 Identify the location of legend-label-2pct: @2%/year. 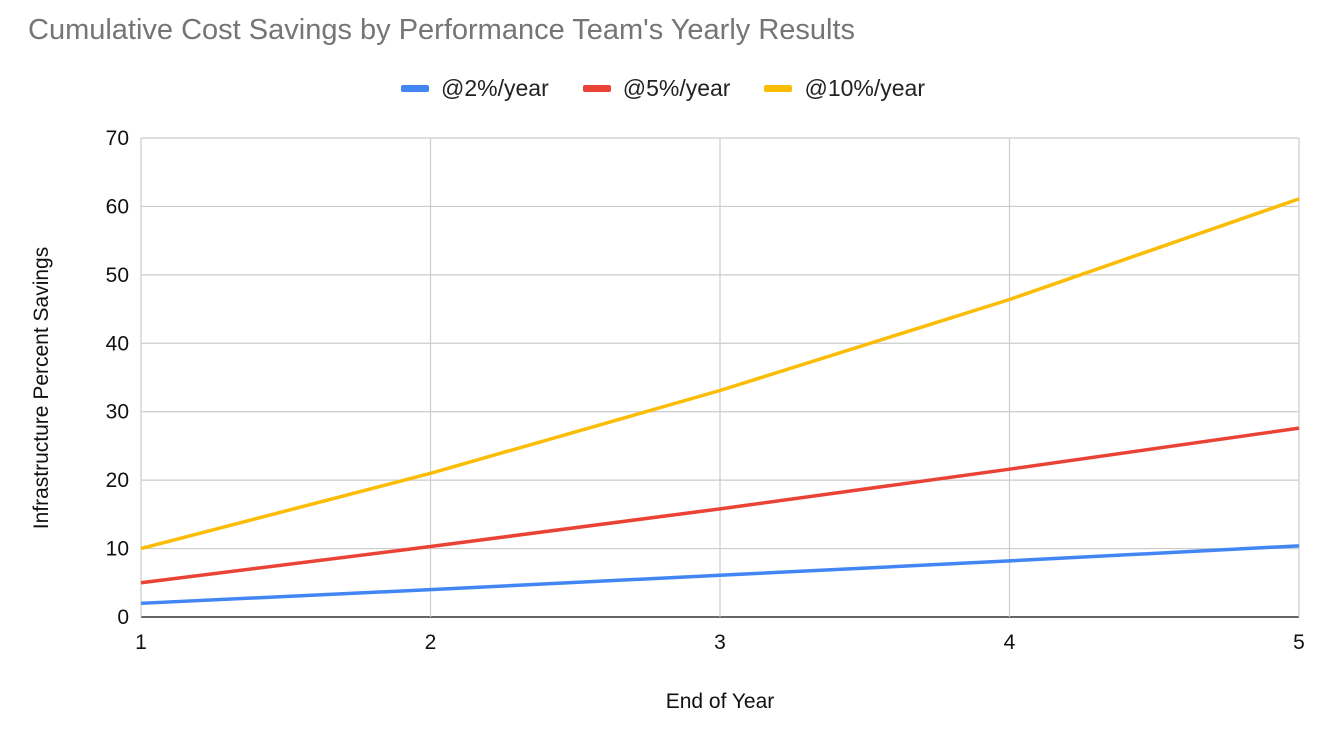
(495, 87).